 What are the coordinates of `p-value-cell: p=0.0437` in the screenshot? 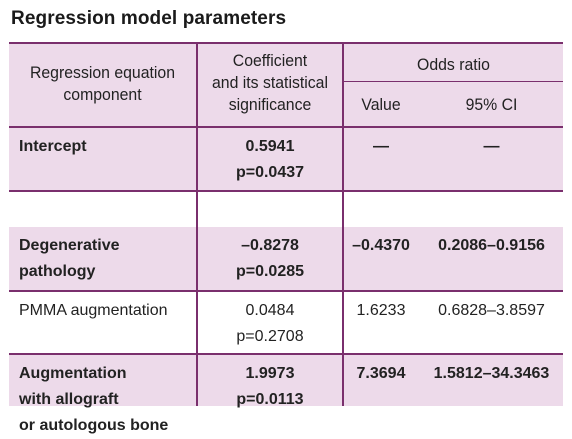 It's located at (270, 172).